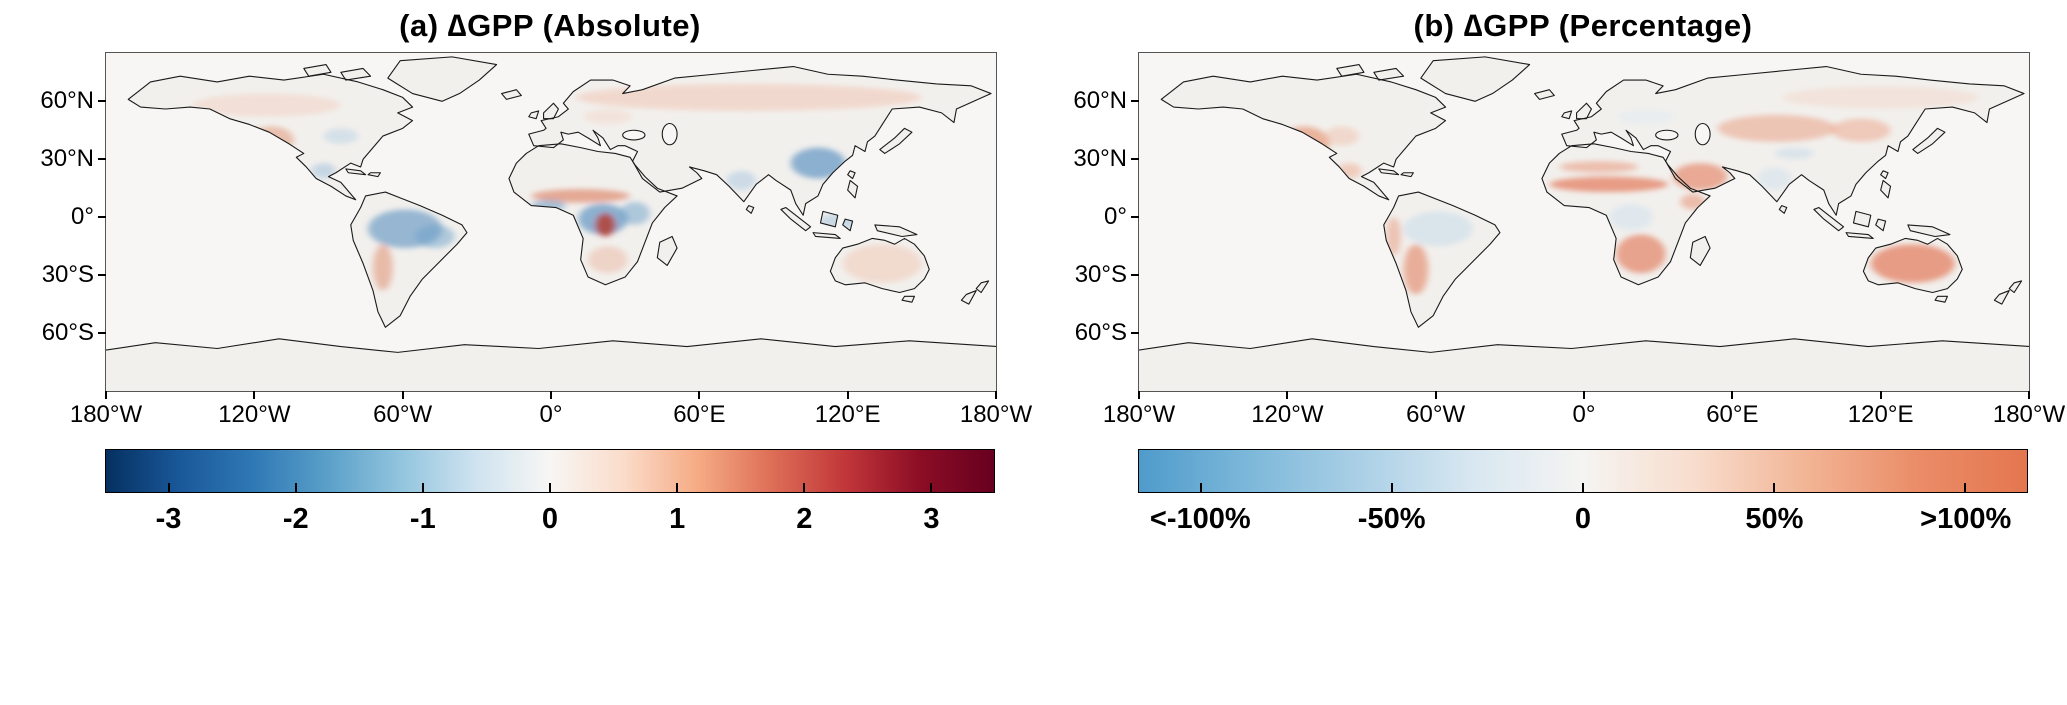 The height and width of the screenshot is (705, 2067). What do you see at coordinates (1438, 229) in the screenshot?
I see `region-amazon-slight-decrease` at bounding box center [1438, 229].